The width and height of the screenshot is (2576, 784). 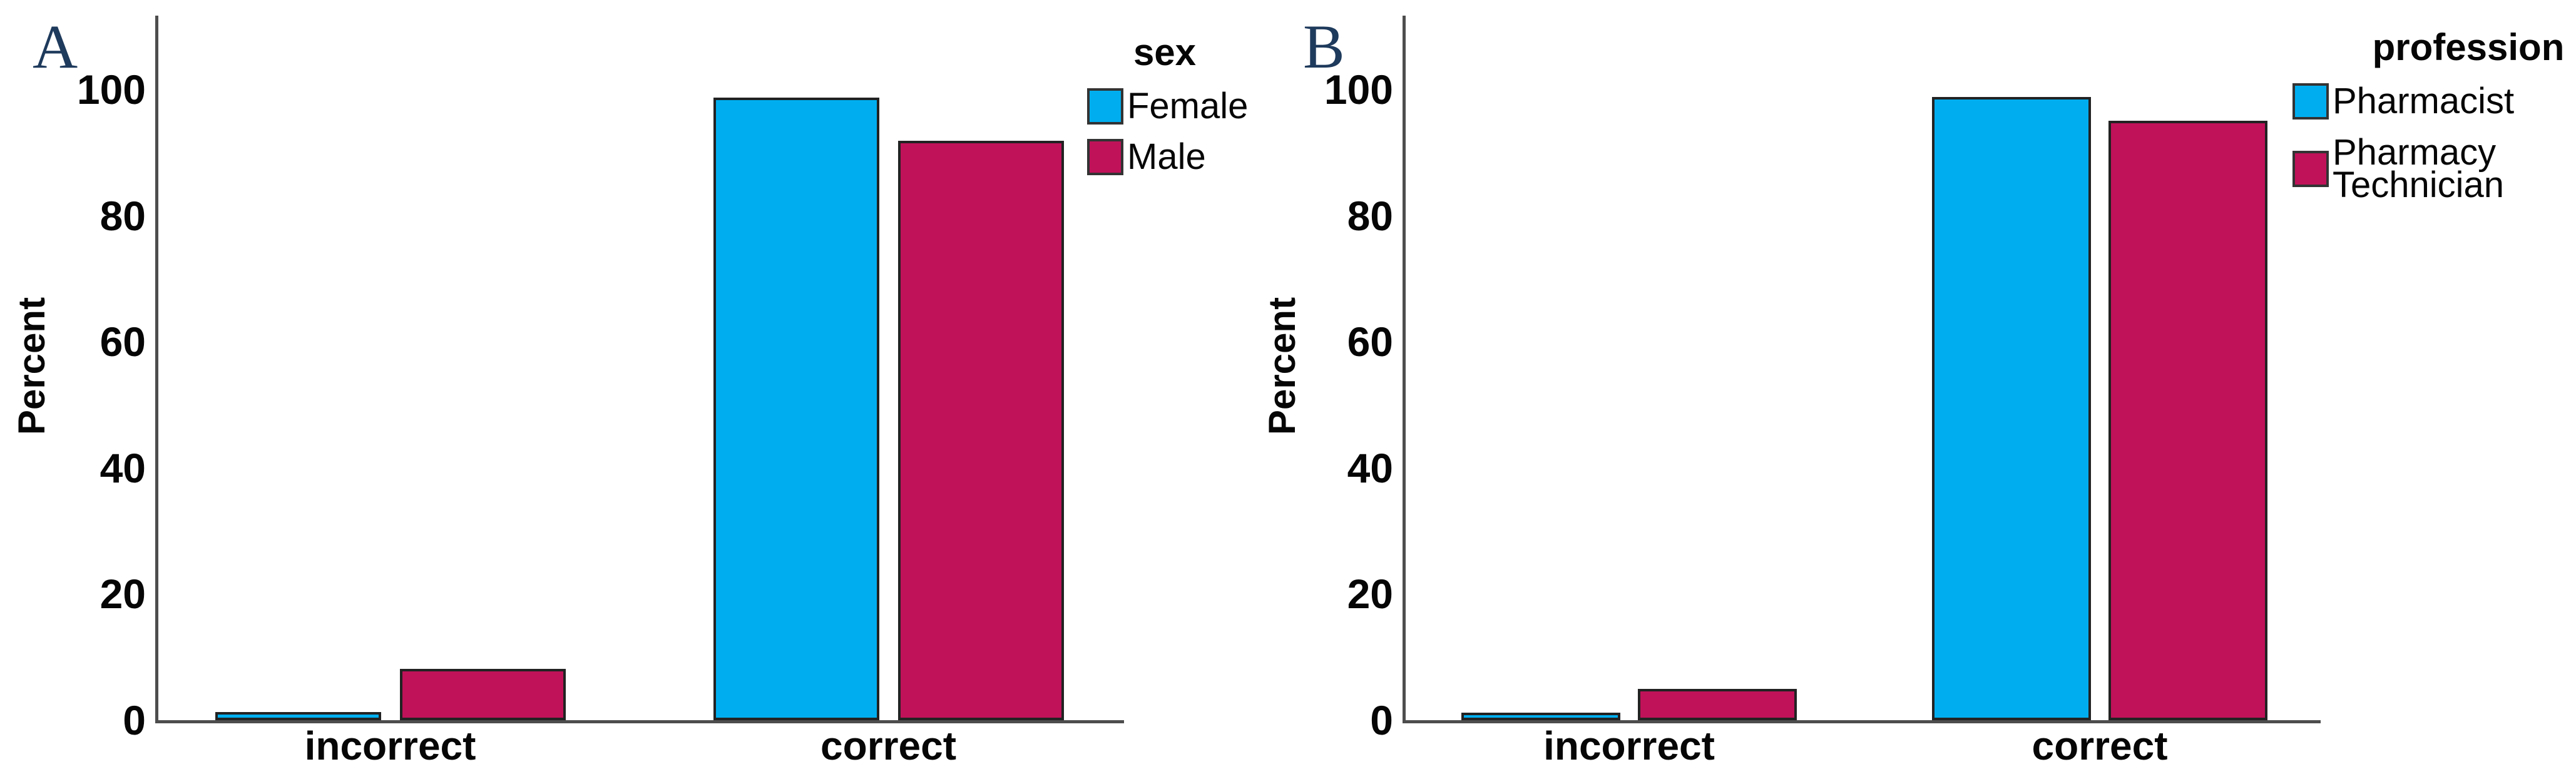 I want to click on y-axis-line-b, so click(x=1405, y=369).